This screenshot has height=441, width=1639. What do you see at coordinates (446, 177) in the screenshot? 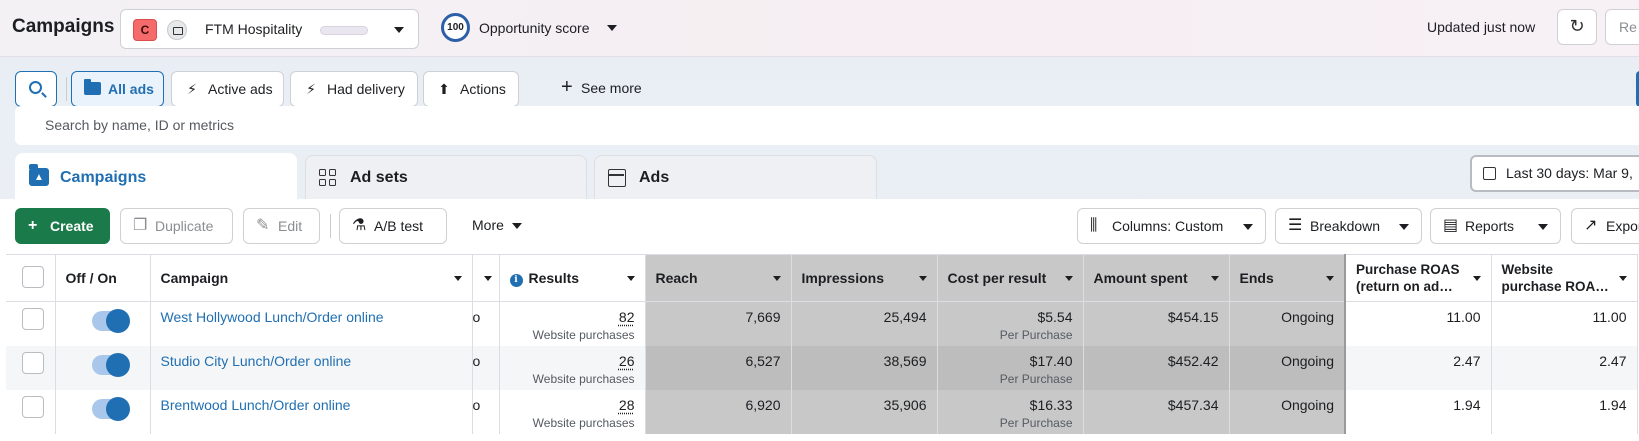
I see `tab-ad-sets: Ad sets` at bounding box center [446, 177].